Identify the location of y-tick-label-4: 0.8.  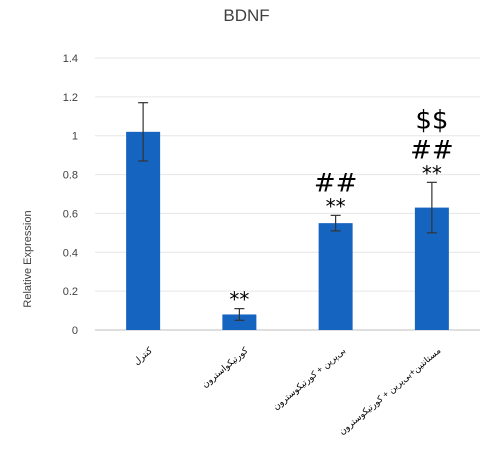
(70, 176).